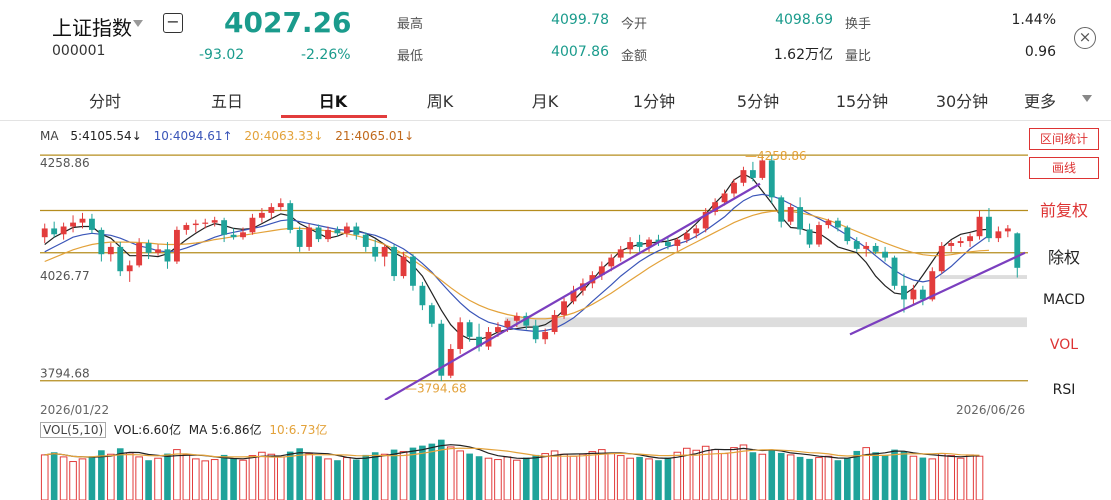 The width and height of the screenshot is (1111, 500). What do you see at coordinates (1033, 20) in the screenshot?
I see `stat-value-turnover: 1.44%` at bounding box center [1033, 20].